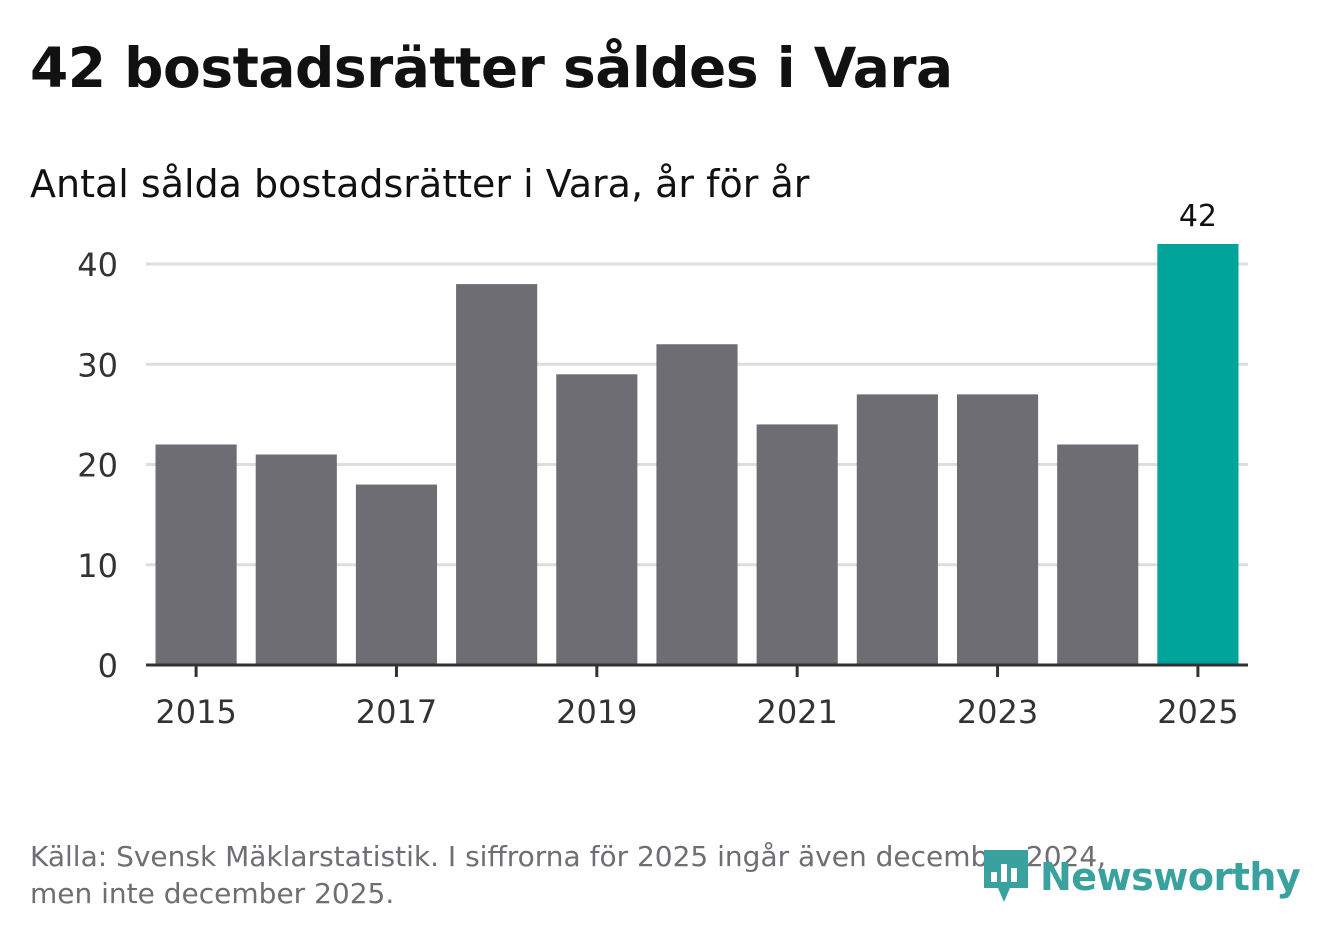 This screenshot has height=939, width=1322. What do you see at coordinates (596, 712) in the screenshot?
I see `x-tick-label: 2019` at bounding box center [596, 712].